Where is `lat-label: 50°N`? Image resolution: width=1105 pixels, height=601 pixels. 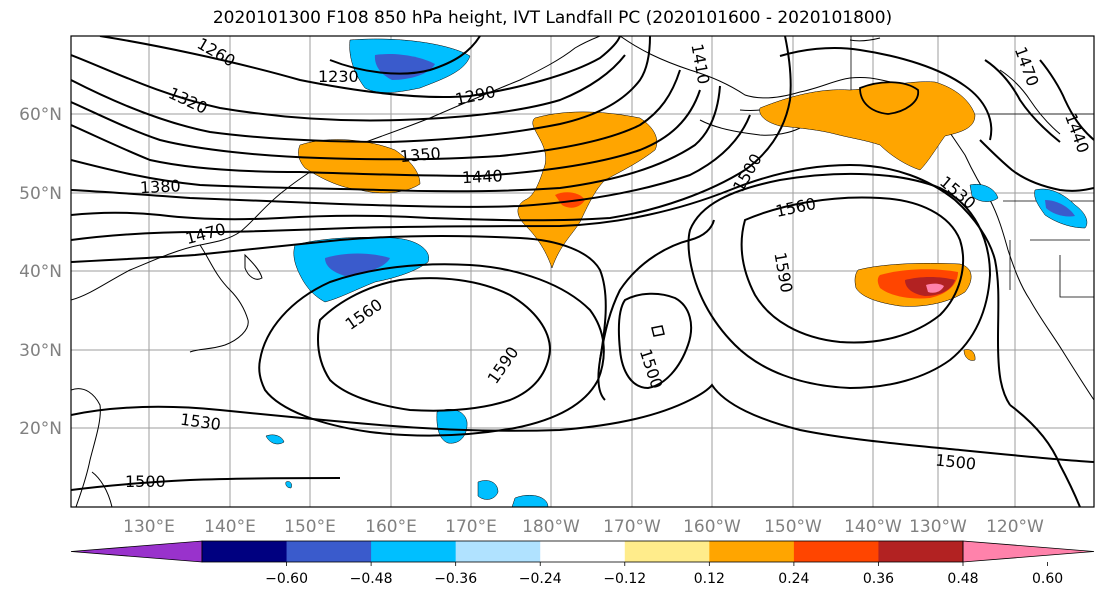 lat-label: 50°N is located at coordinates (40, 194).